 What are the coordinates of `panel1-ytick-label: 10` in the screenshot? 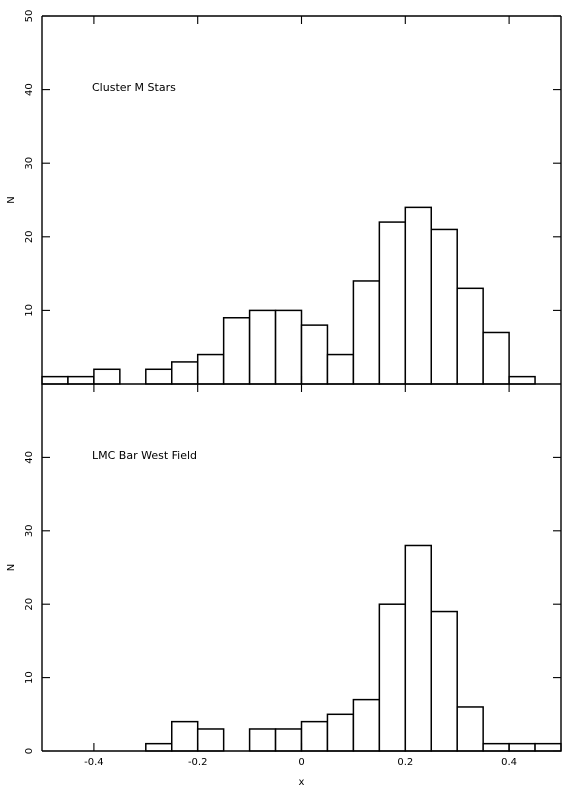 It's located at (29, 310).